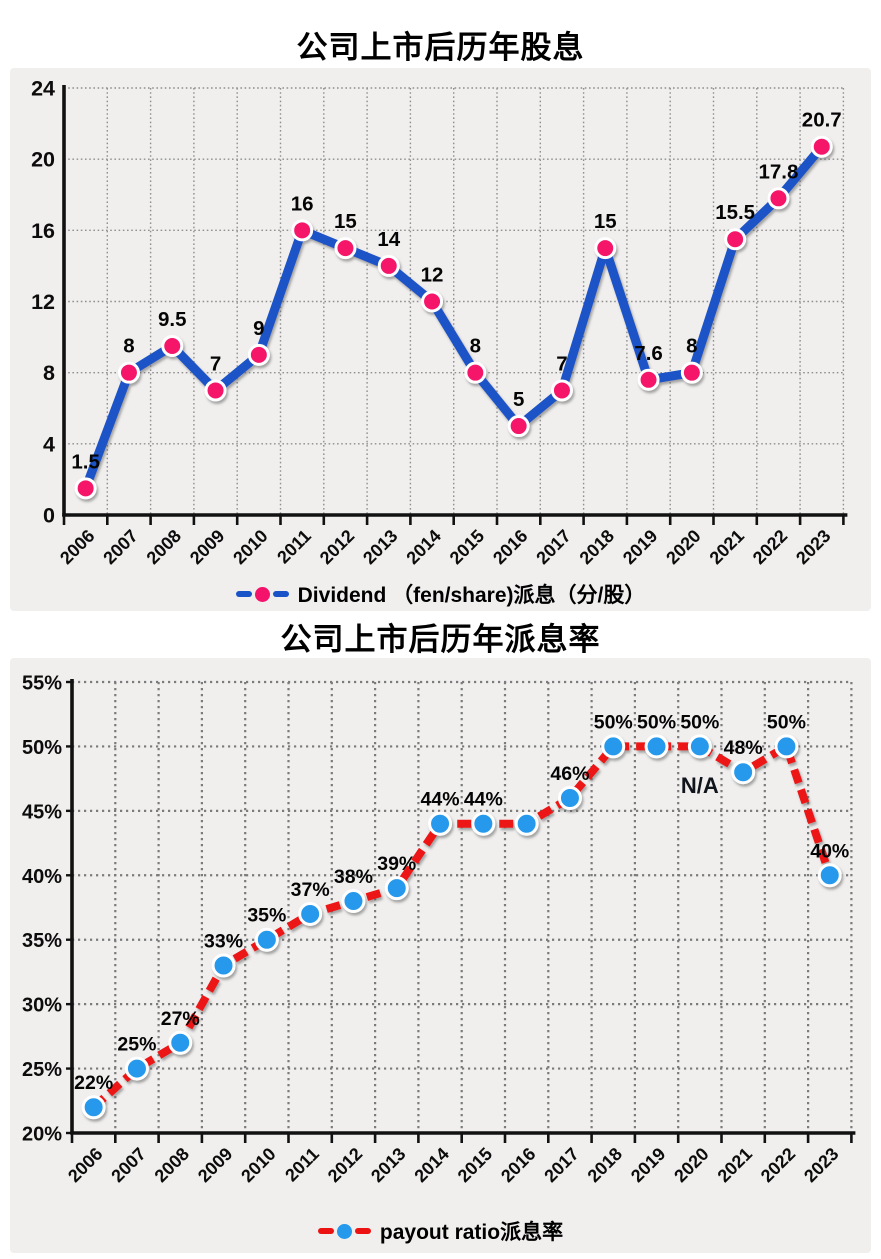 The width and height of the screenshot is (881, 1259). Describe the element at coordinates (172, 319) in the screenshot. I see `data-point-label: 9.5` at that location.